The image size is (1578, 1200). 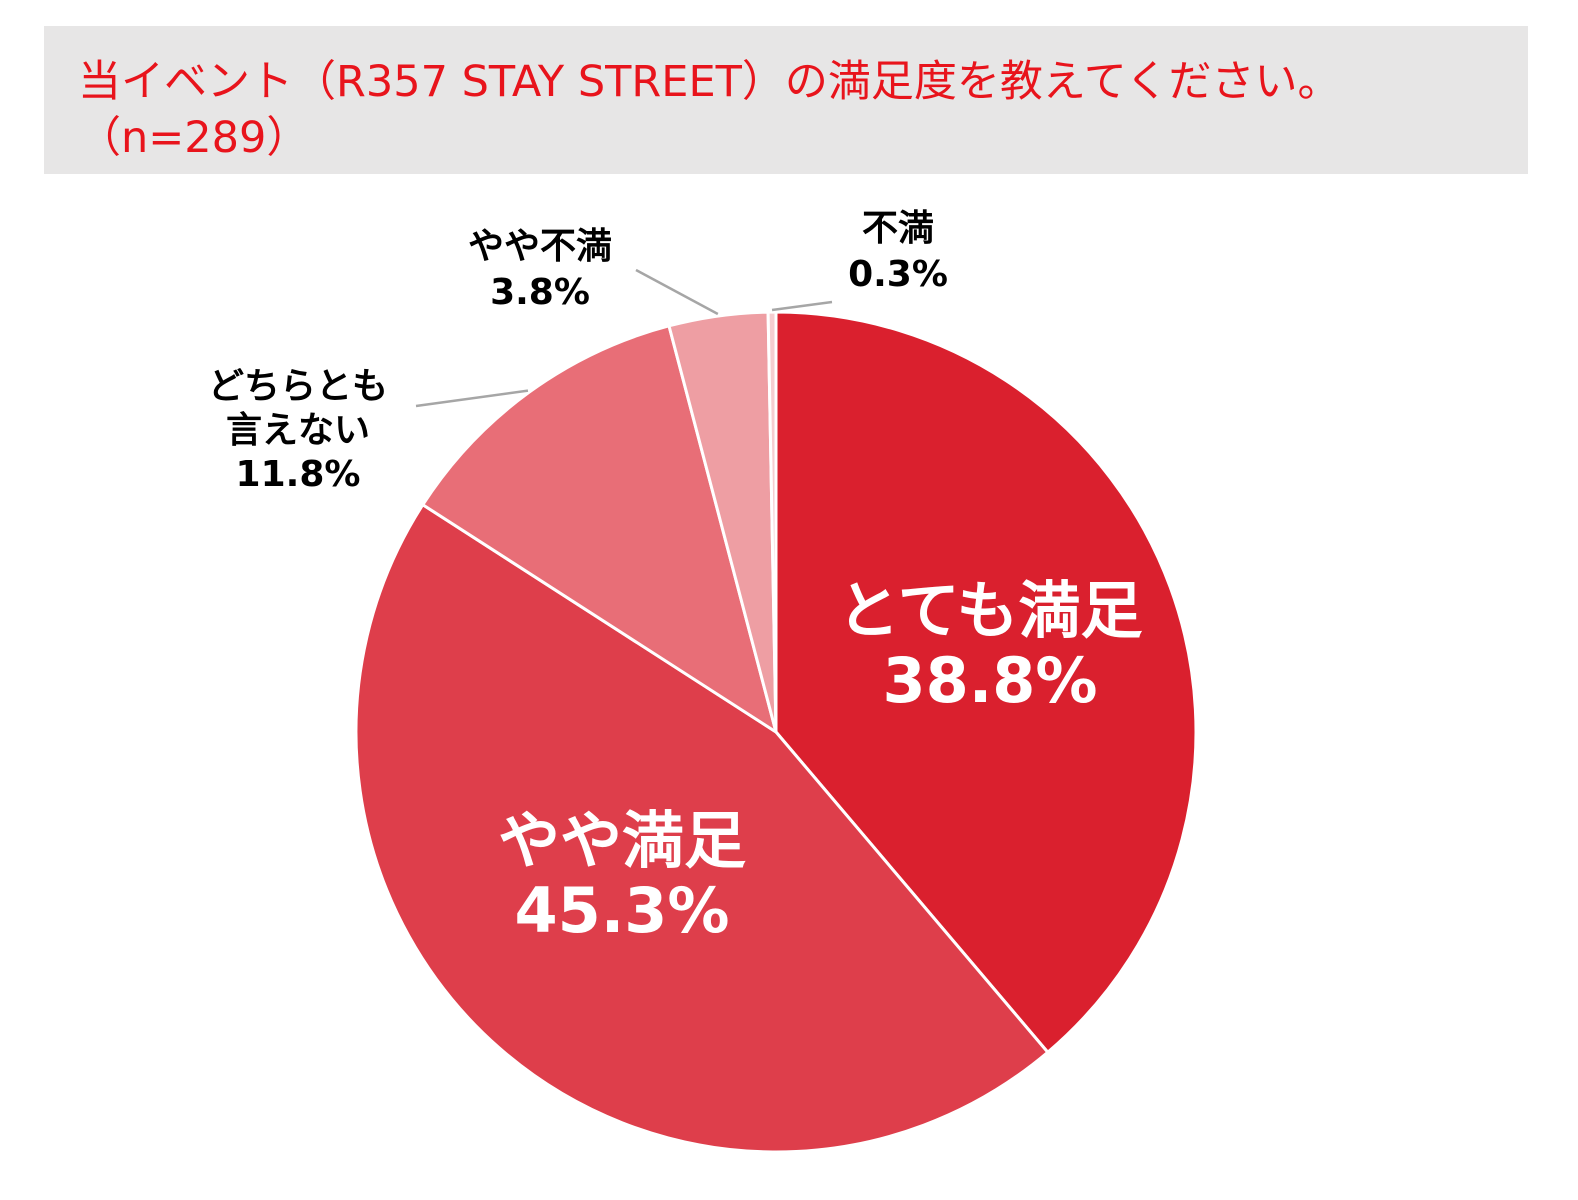 I want to click on leader-line-やや不満, so click(x=677, y=292).